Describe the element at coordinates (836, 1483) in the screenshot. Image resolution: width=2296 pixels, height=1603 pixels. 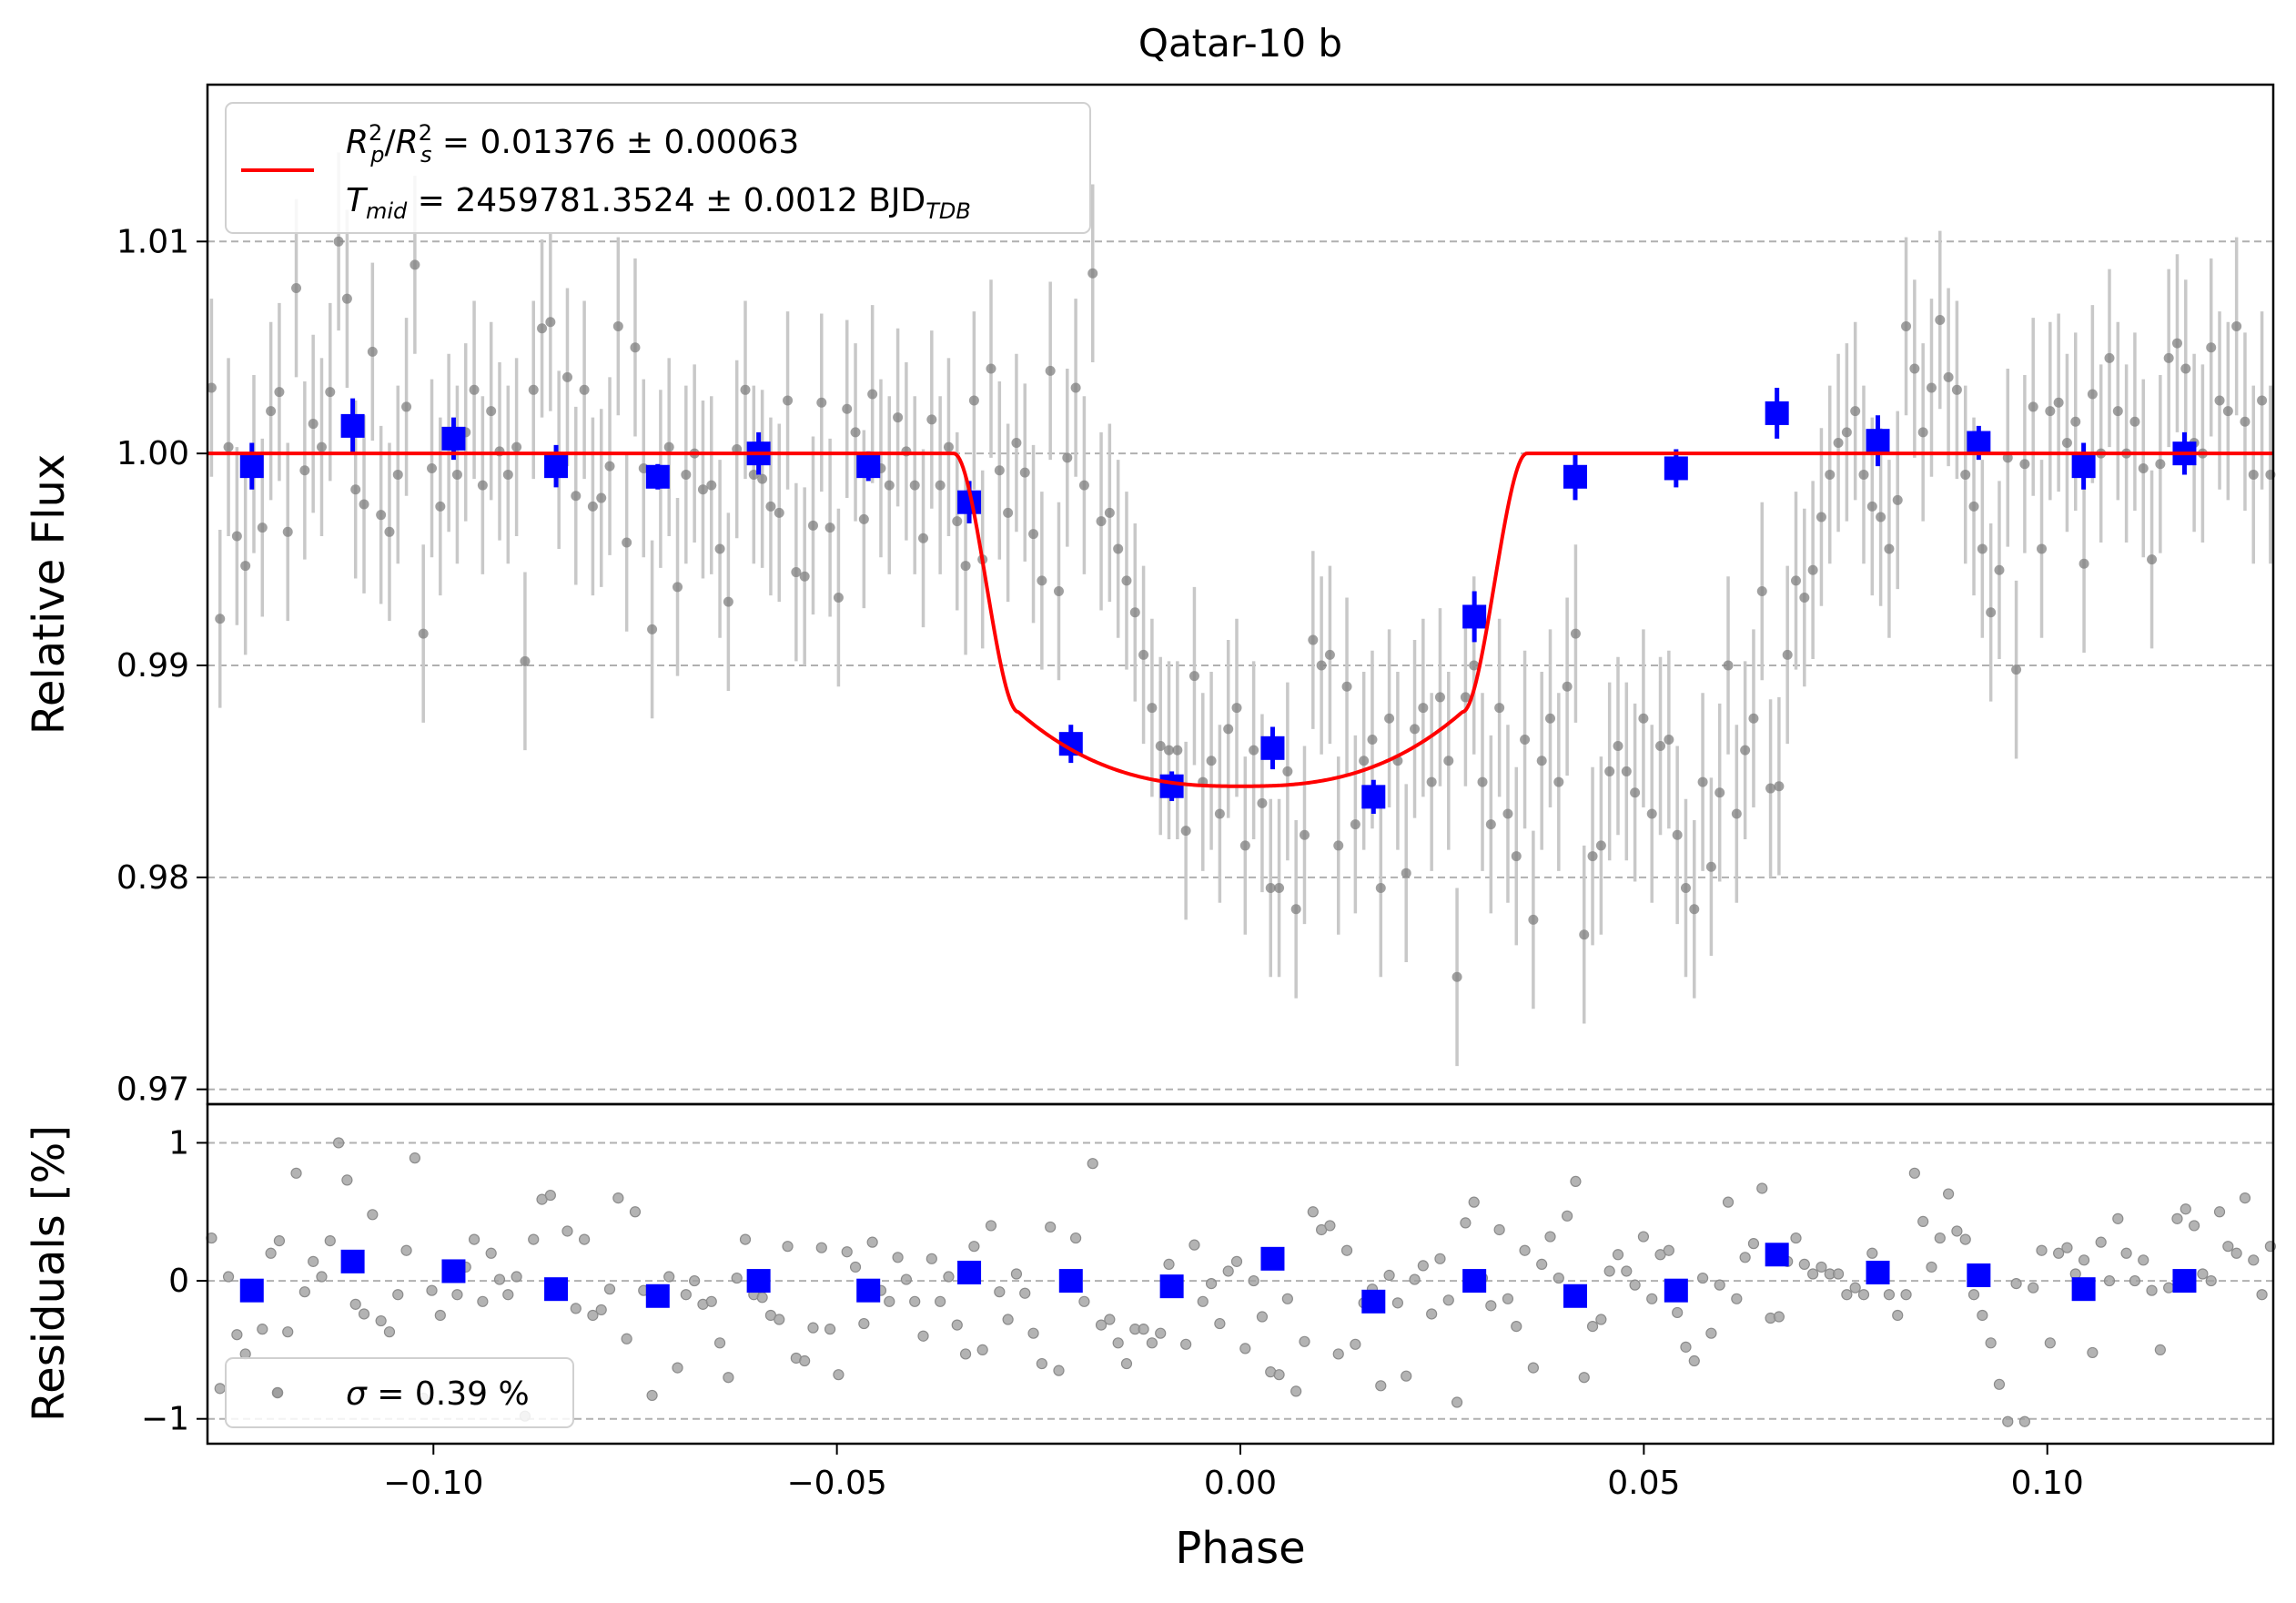
I see `x-tick-label: −0.05` at that location.